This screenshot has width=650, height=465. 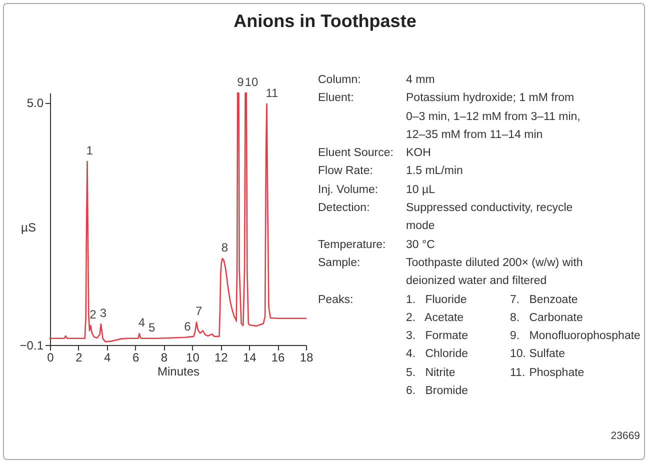 I want to click on y-tick-label: −0.1, so click(x=32, y=345).